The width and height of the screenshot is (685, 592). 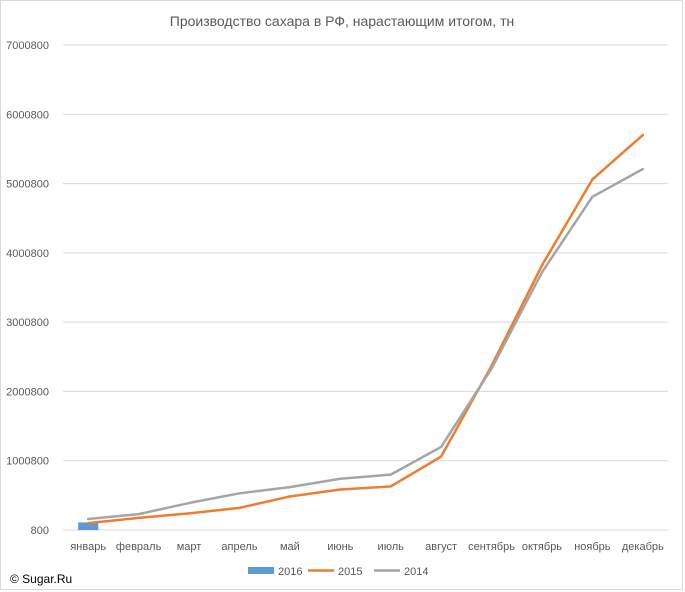 I want to click on x-tick-label: май, so click(x=290, y=547).